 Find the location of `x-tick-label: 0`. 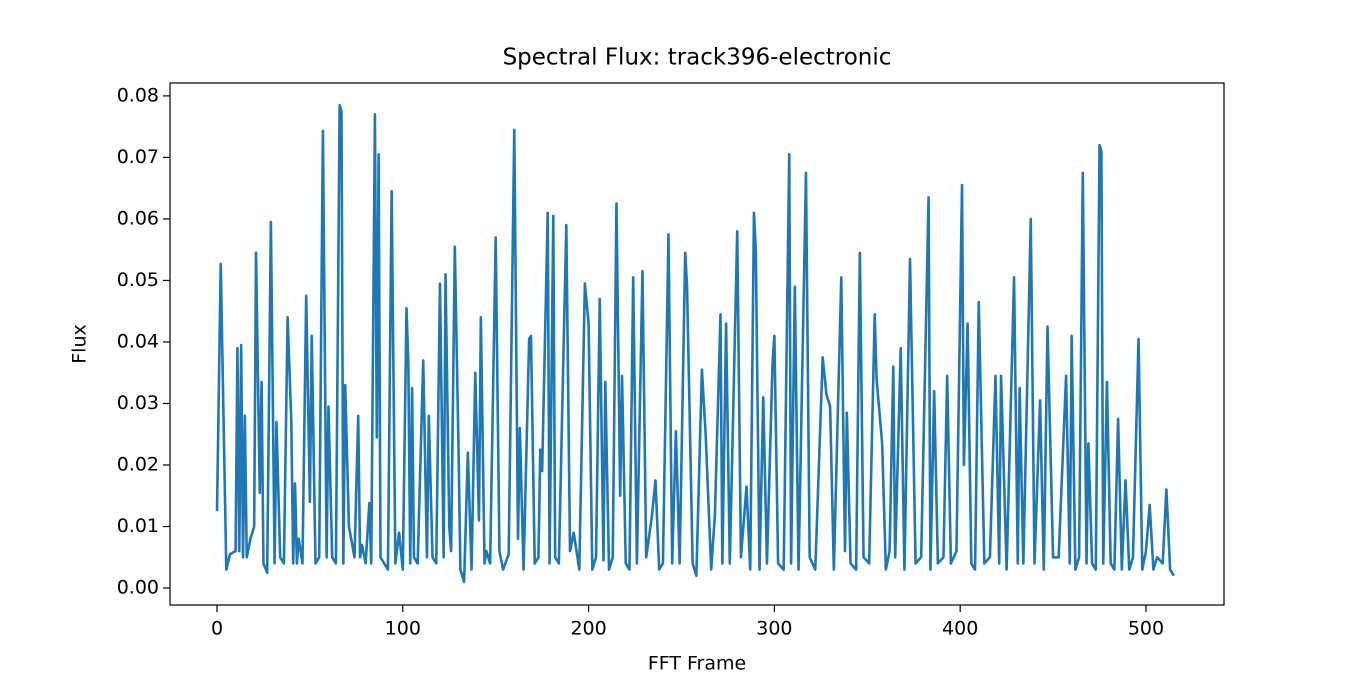

x-tick-label: 0 is located at coordinates (217, 629).